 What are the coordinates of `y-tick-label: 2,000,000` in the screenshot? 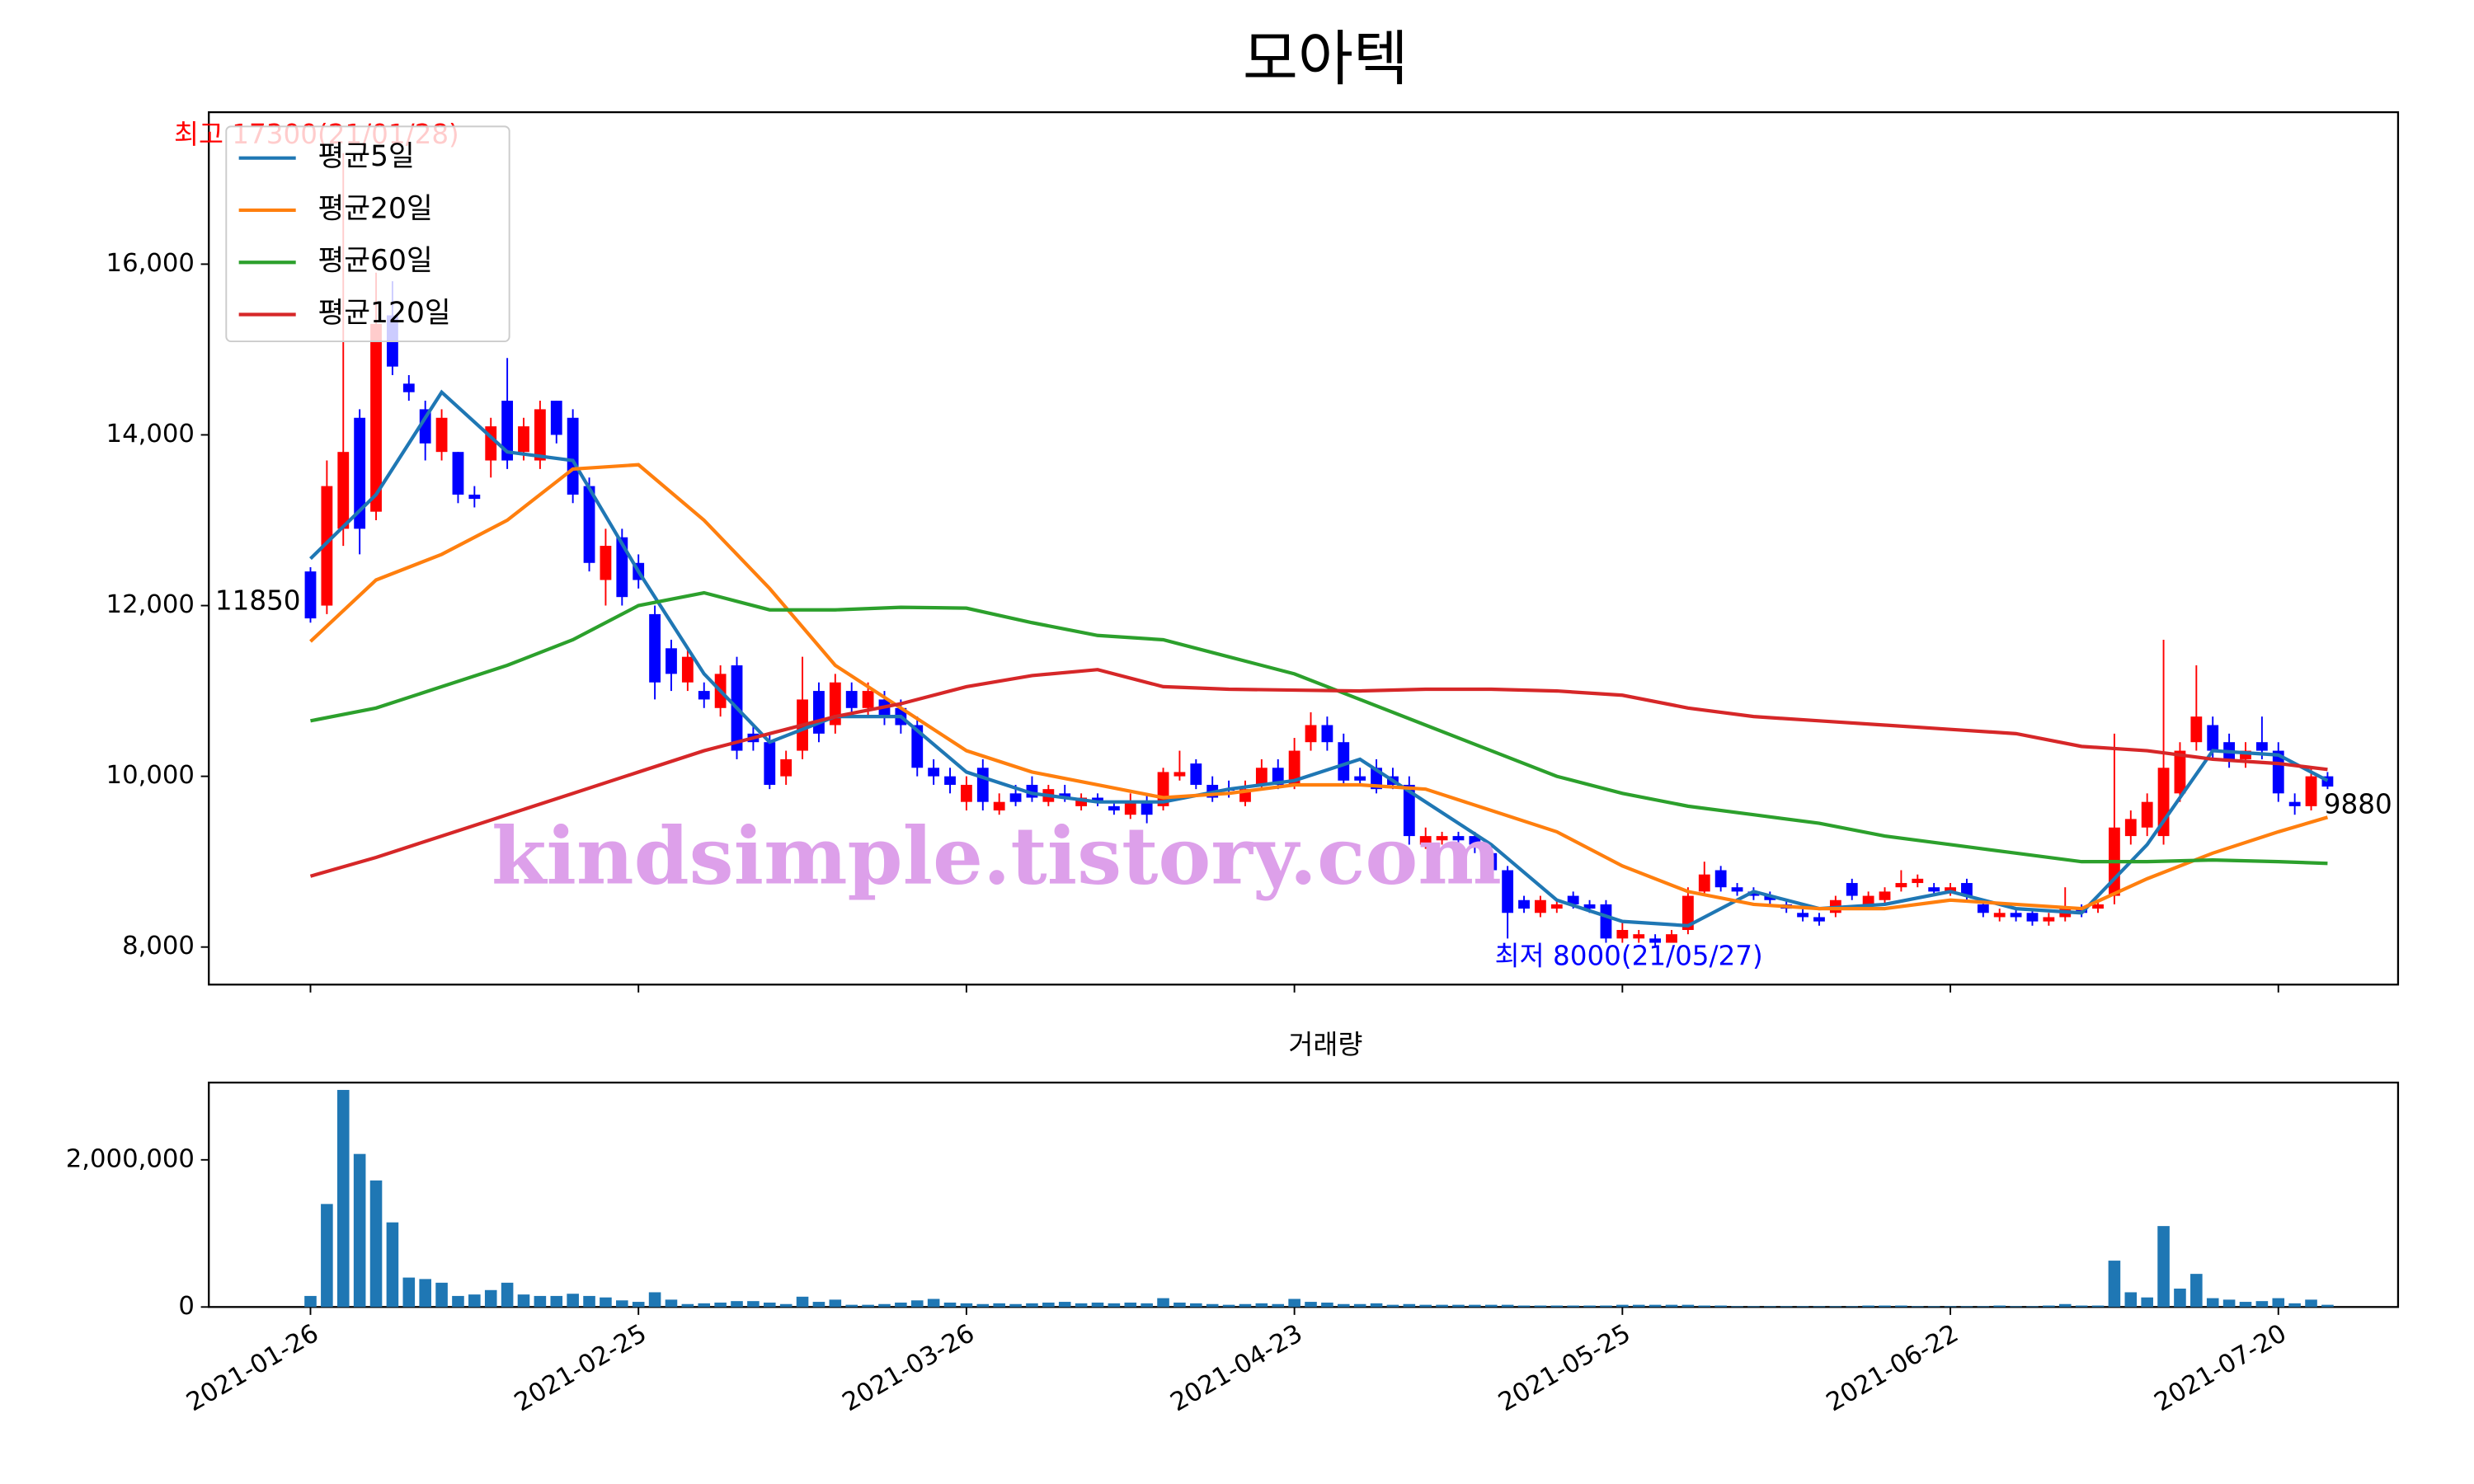 It's located at (130, 1158).